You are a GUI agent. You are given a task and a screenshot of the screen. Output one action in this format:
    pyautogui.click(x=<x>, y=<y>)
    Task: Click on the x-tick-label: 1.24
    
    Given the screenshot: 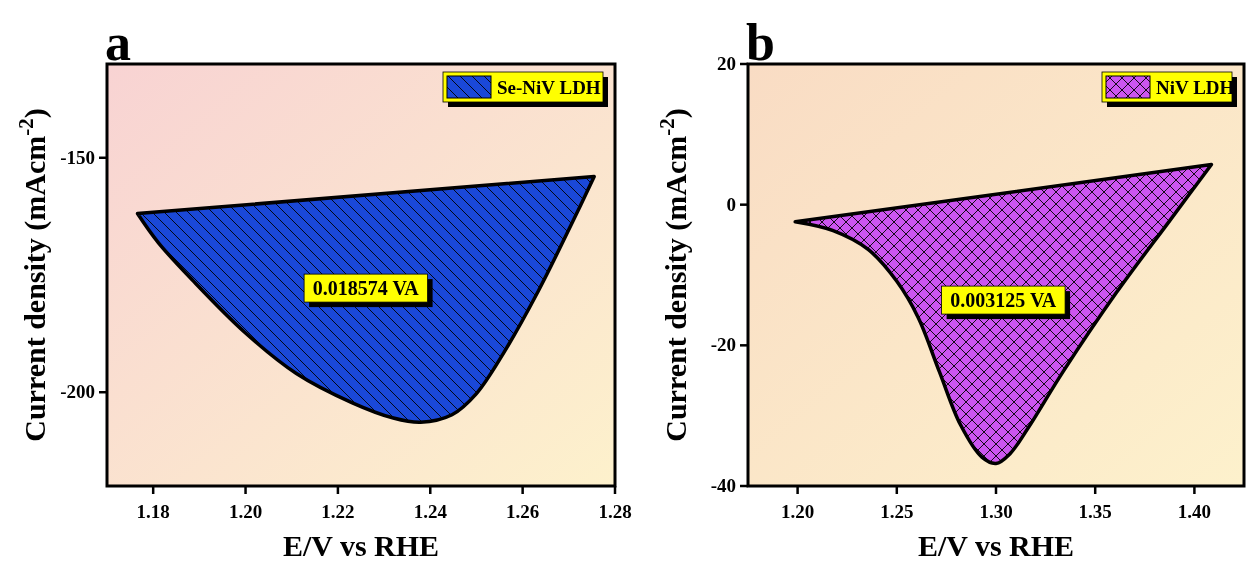 What is the action you would take?
    pyautogui.click(x=430, y=511)
    